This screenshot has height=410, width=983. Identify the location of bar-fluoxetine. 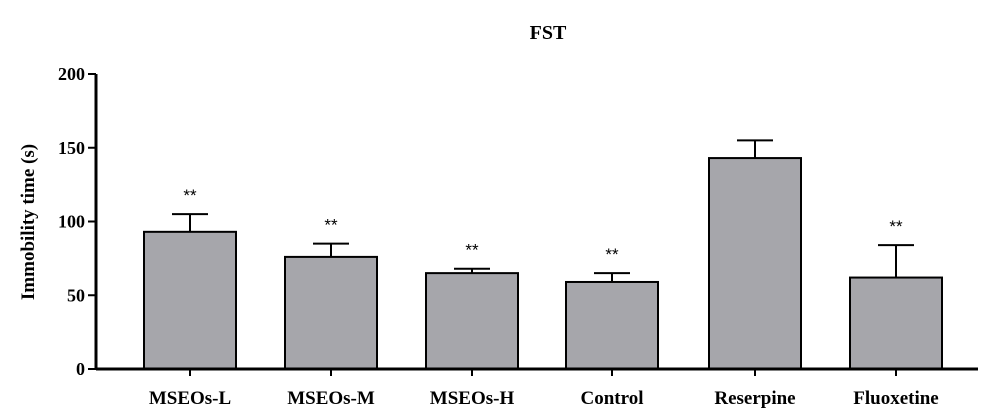
(896, 323).